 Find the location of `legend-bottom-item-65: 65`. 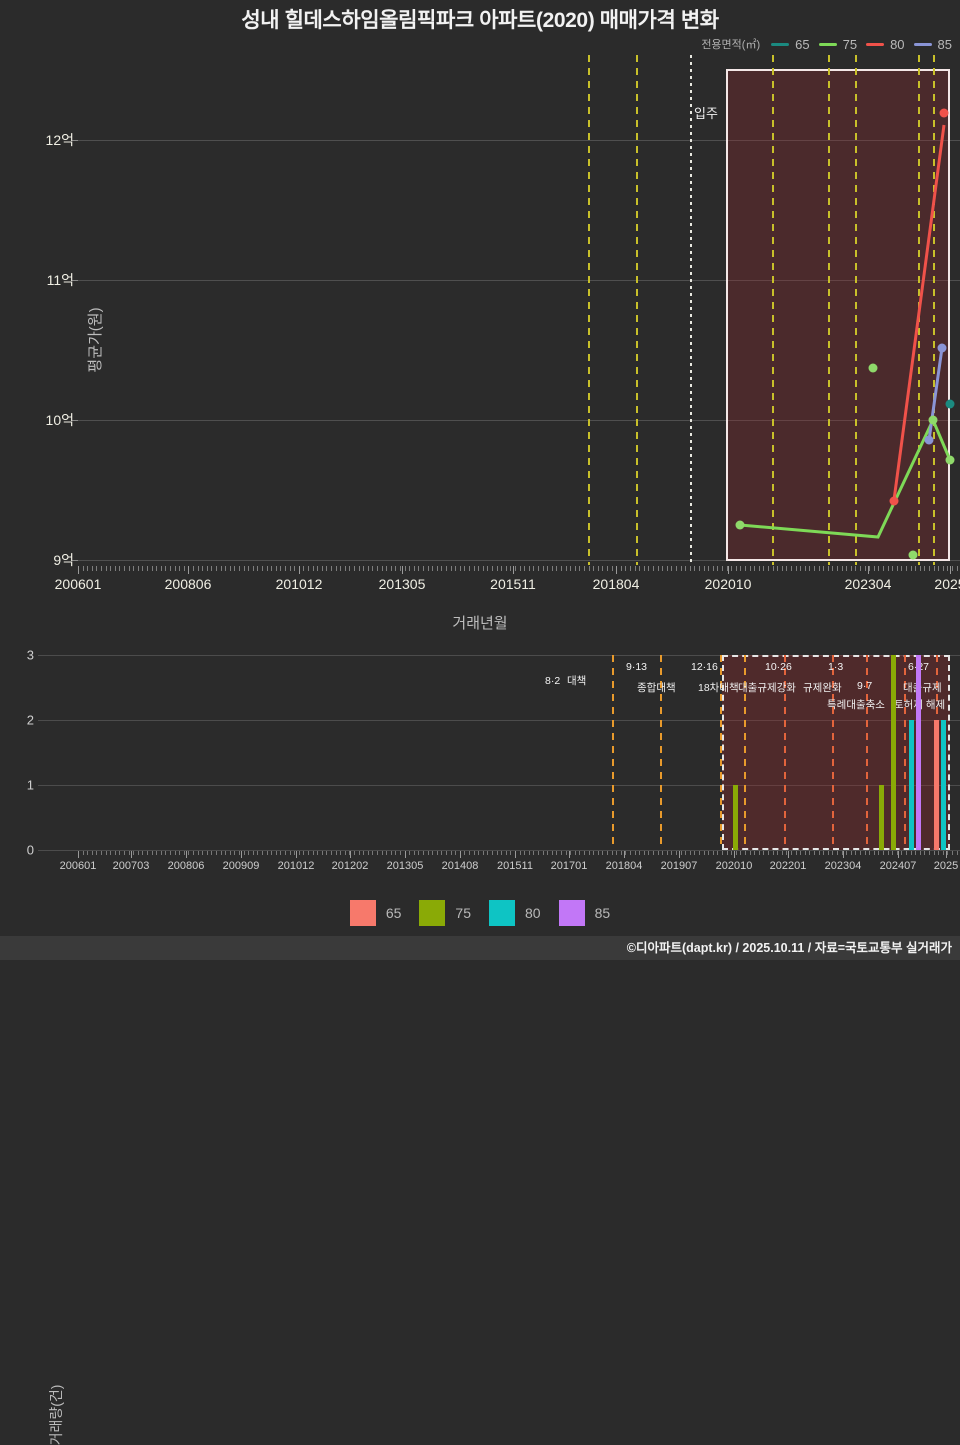

legend-bottom-item-65: 65 is located at coordinates (375, 913).